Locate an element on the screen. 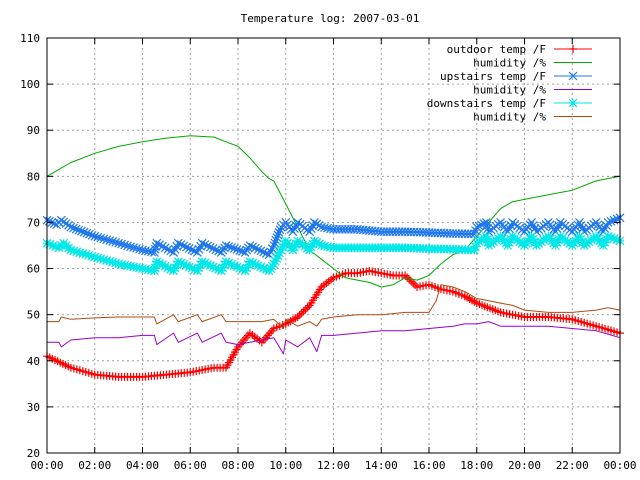 The height and width of the screenshot is (480, 640). y-tick-label: 80 is located at coordinates (33, 176).